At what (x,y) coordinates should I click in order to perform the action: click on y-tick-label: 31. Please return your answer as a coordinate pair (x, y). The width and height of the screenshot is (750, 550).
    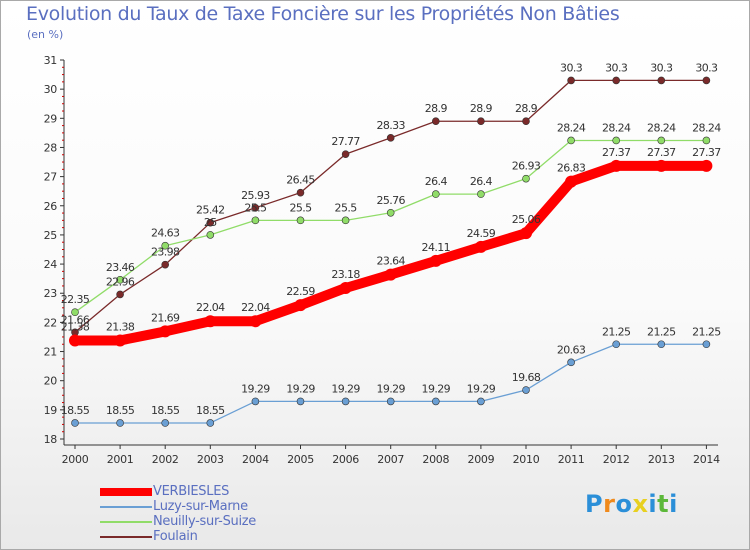
    Looking at the image, I should click on (50, 60).